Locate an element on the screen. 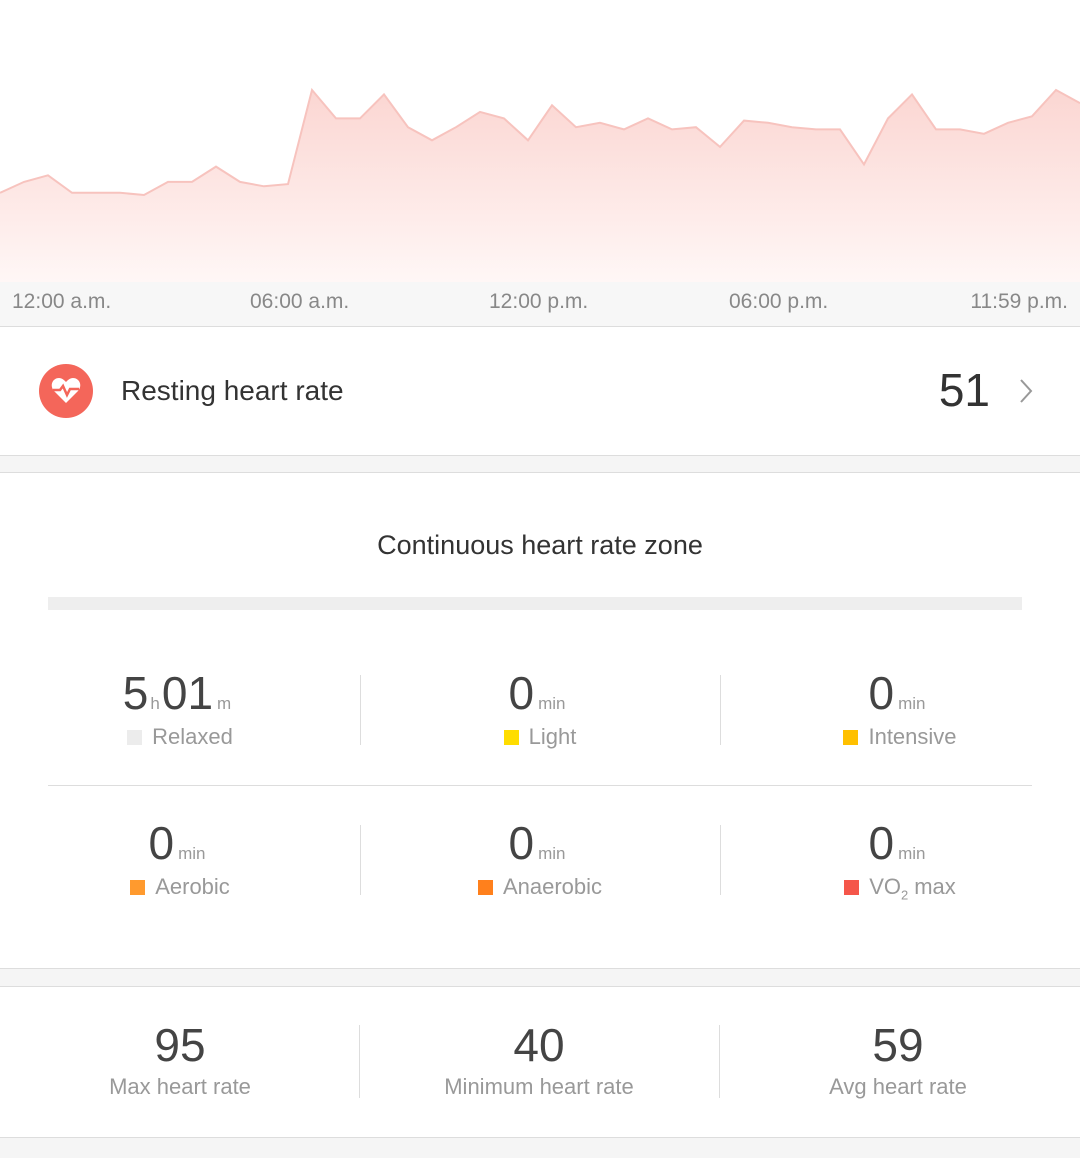 This screenshot has height=1158, width=1080. zone-value: 5 is located at coordinates (135, 693).